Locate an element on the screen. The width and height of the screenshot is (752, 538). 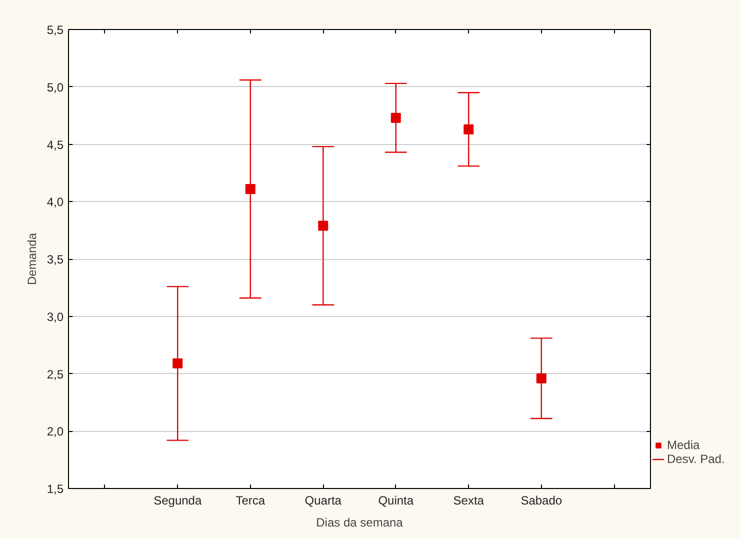
y-axis-title: Demanda is located at coordinates (31, 259).